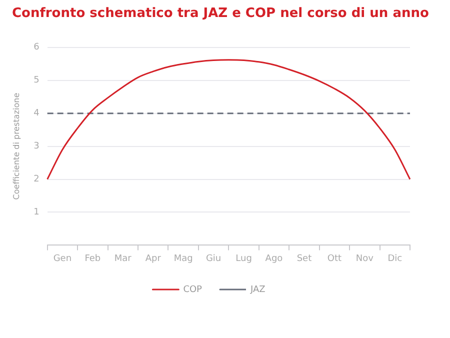 The width and height of the screenshot is (450, 338). I want to click on x-tick-label: Gen, so click(62, 259).